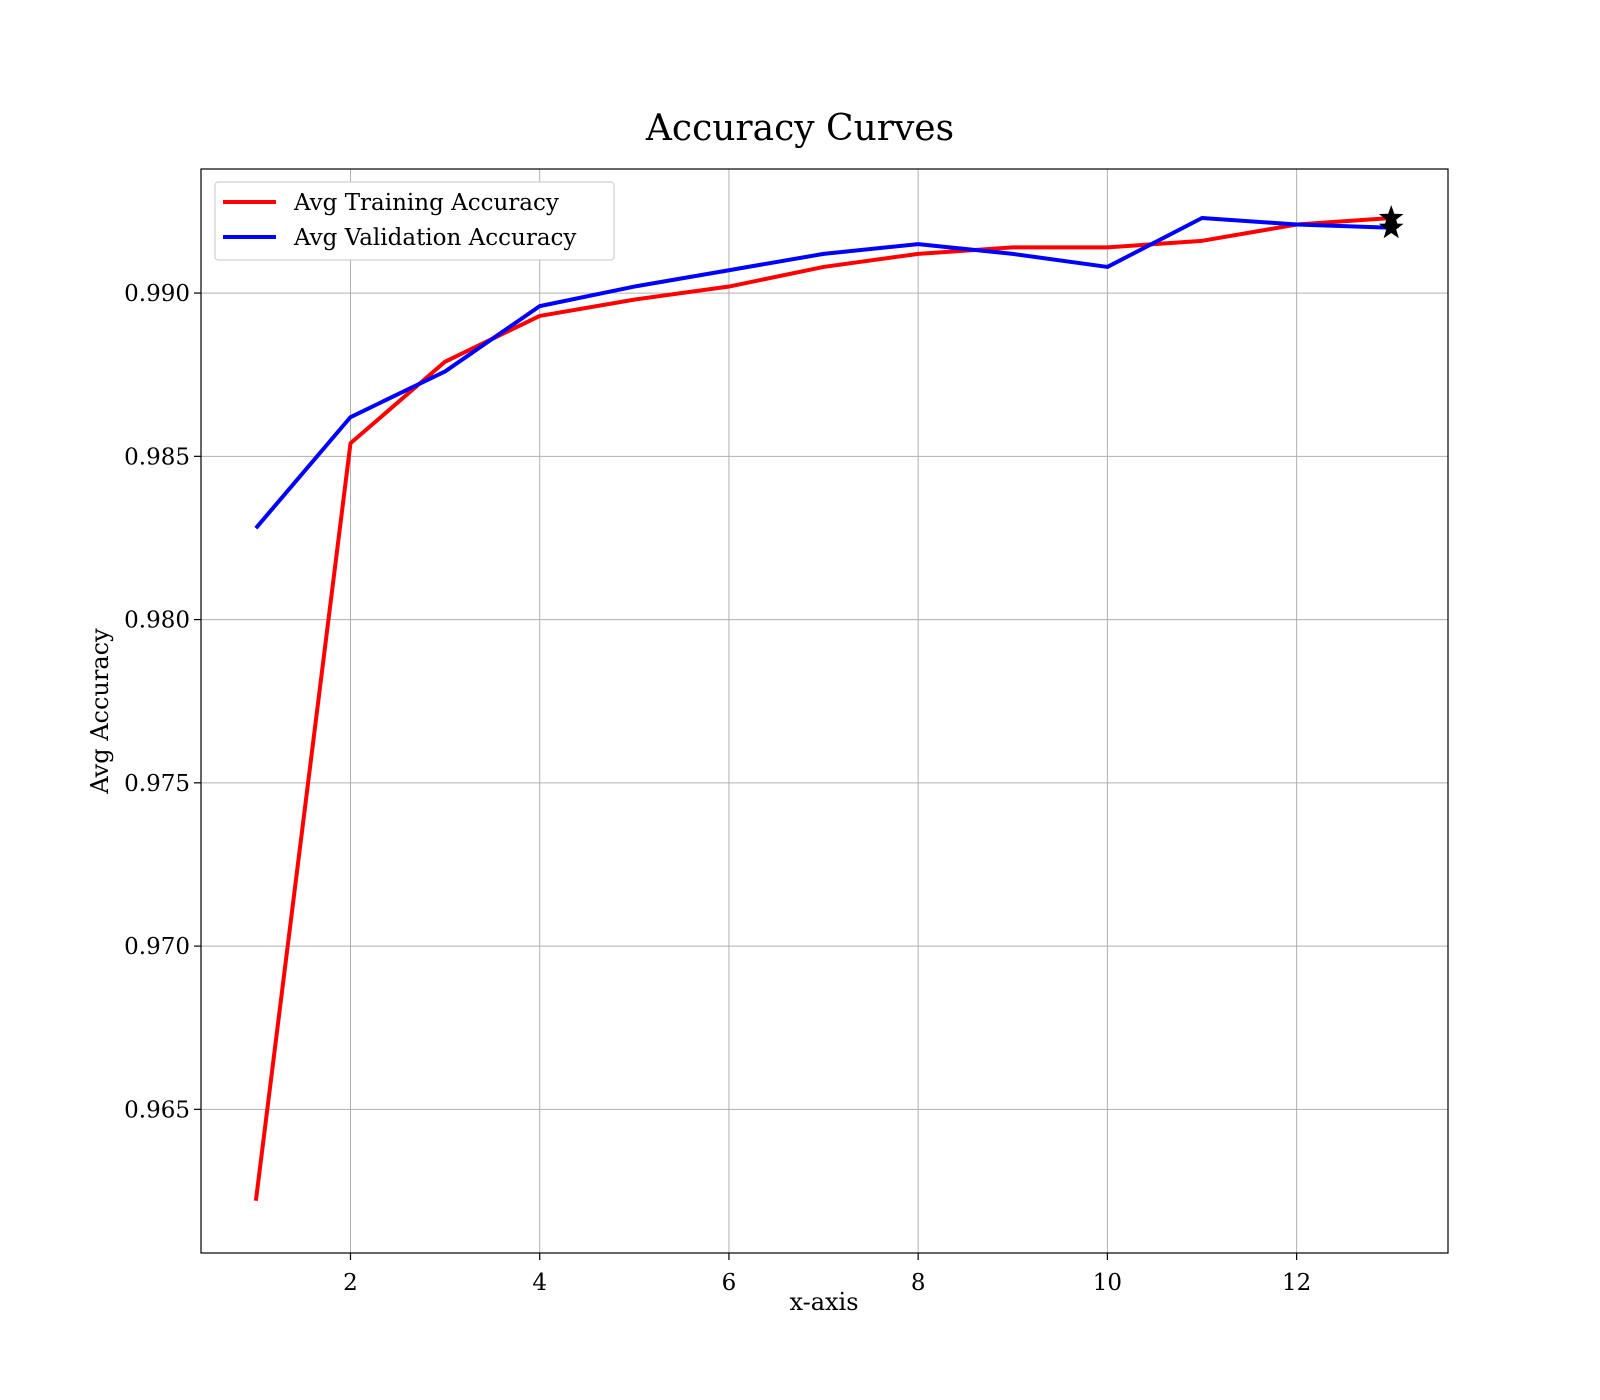 The image size is (1600, 1400). I want to click on legend-box, so click(414, 221).